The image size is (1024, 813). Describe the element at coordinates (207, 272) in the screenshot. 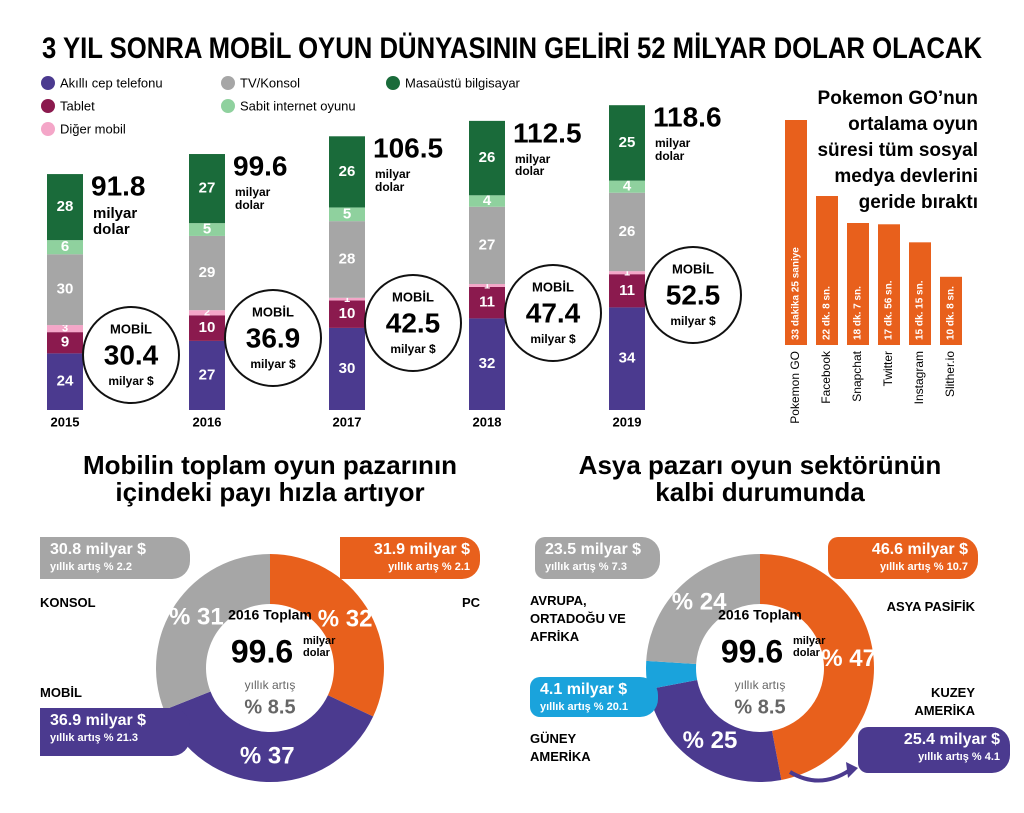

I see `segment-label: 29` at that location.